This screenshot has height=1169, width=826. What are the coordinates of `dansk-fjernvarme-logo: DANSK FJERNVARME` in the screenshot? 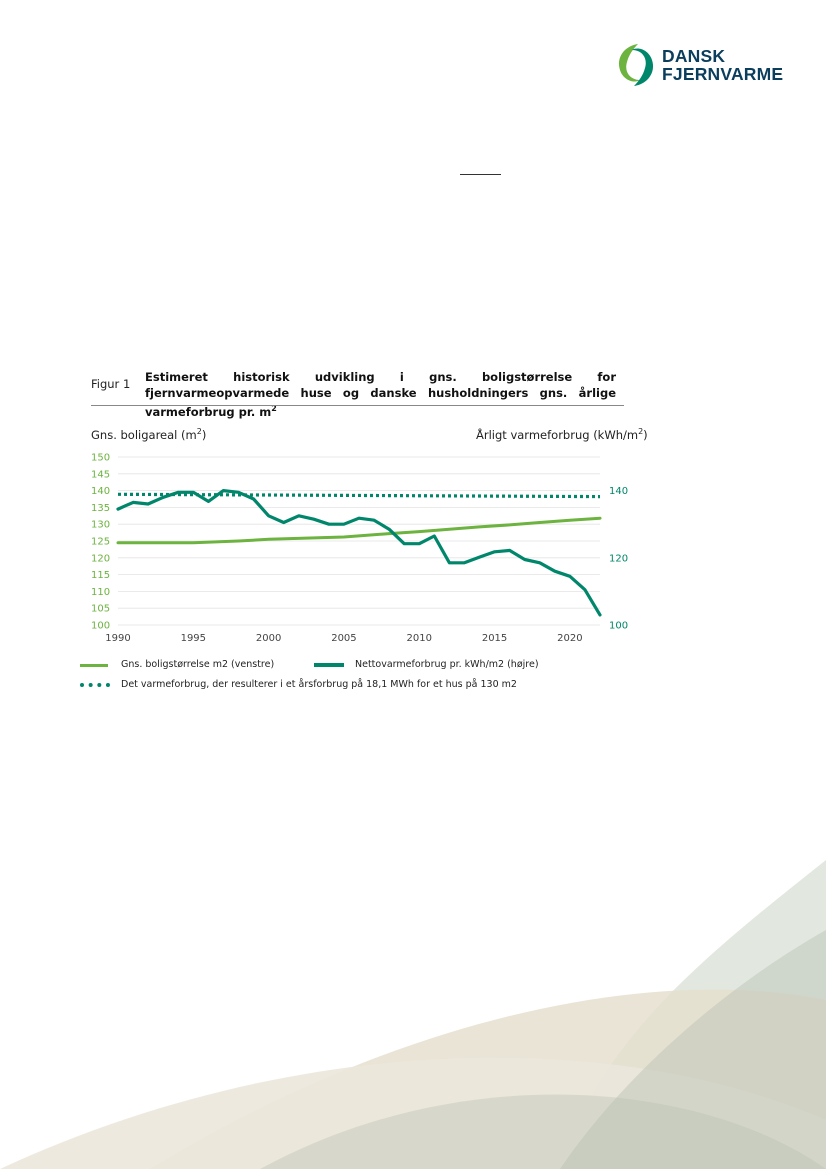 It's located at (704, 65).